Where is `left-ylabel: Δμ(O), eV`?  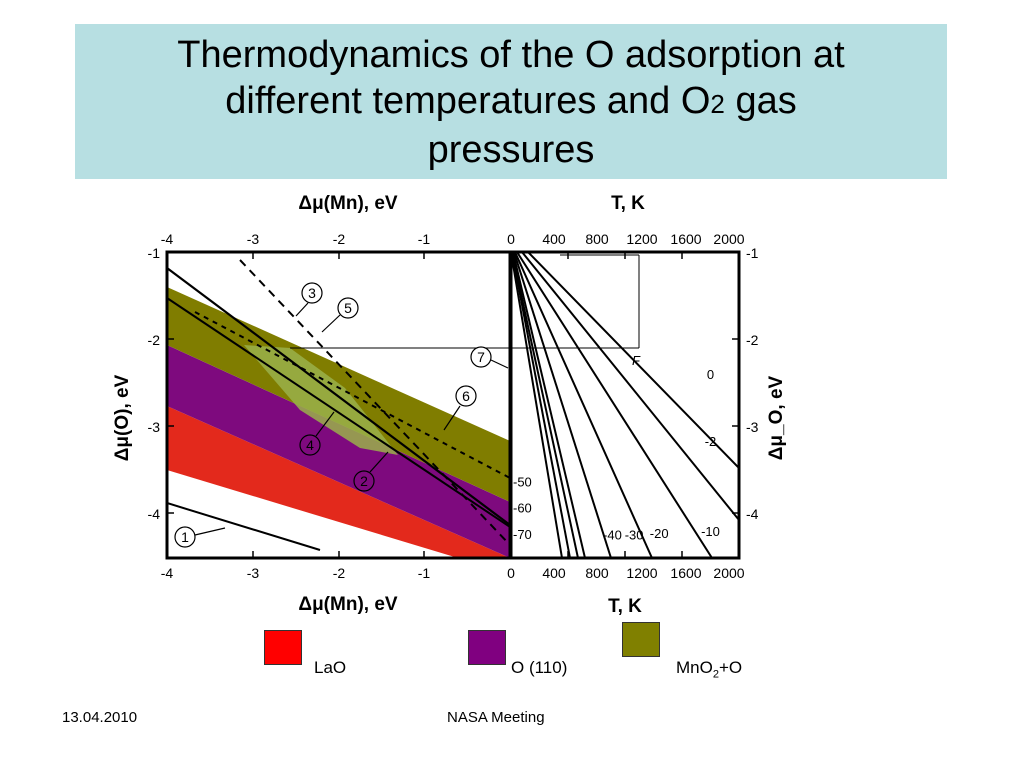 left-ylabel: Δμ(O), eV is located at coordinates (122, 417).